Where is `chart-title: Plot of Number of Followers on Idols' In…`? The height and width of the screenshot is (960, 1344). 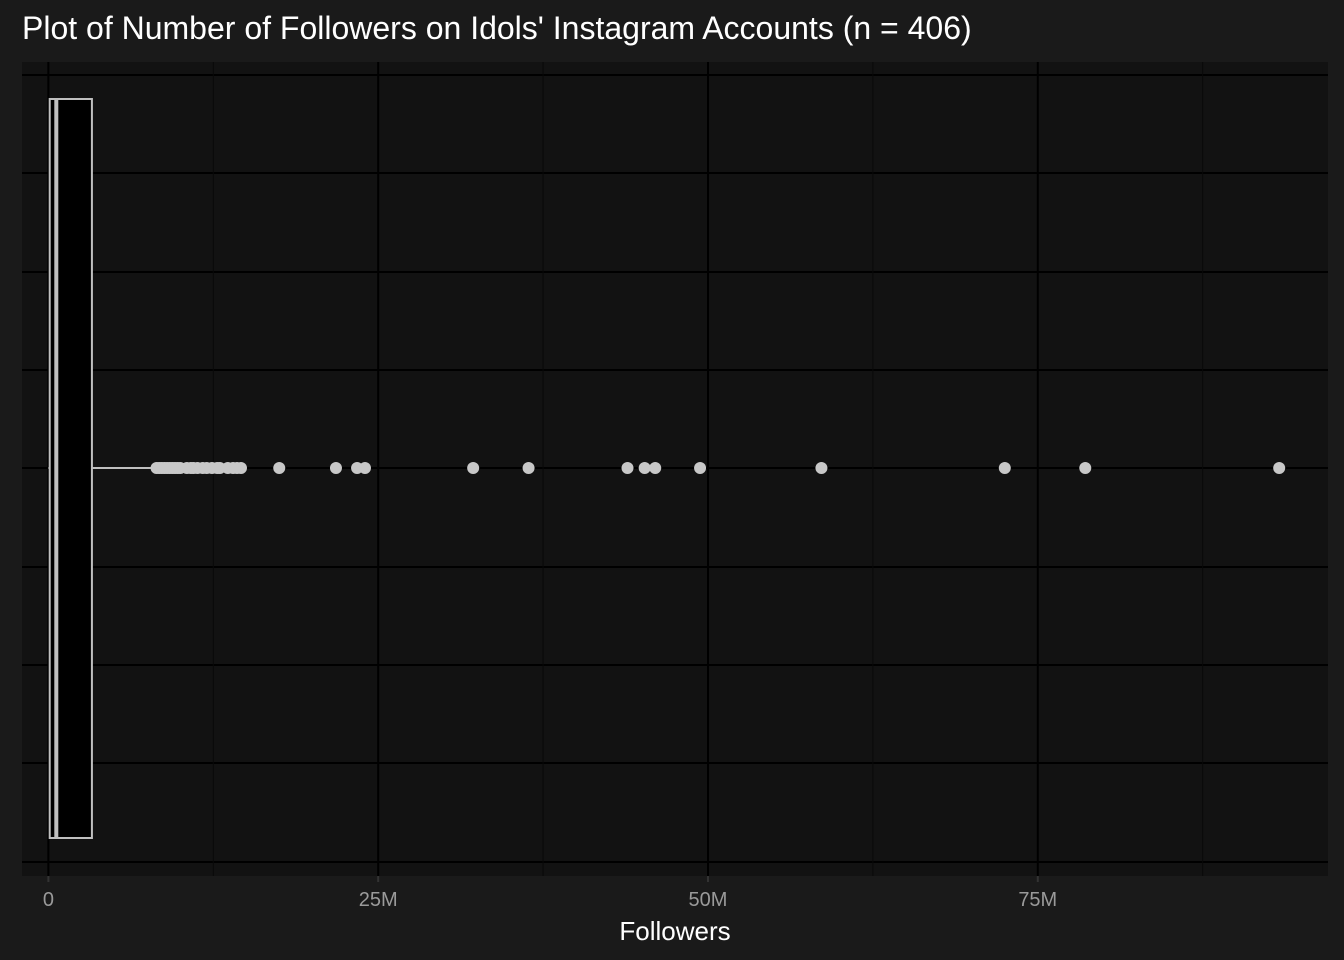 chart-title: Plot of Number of Followers on Idols' In… is located at coordinates (497, 28).